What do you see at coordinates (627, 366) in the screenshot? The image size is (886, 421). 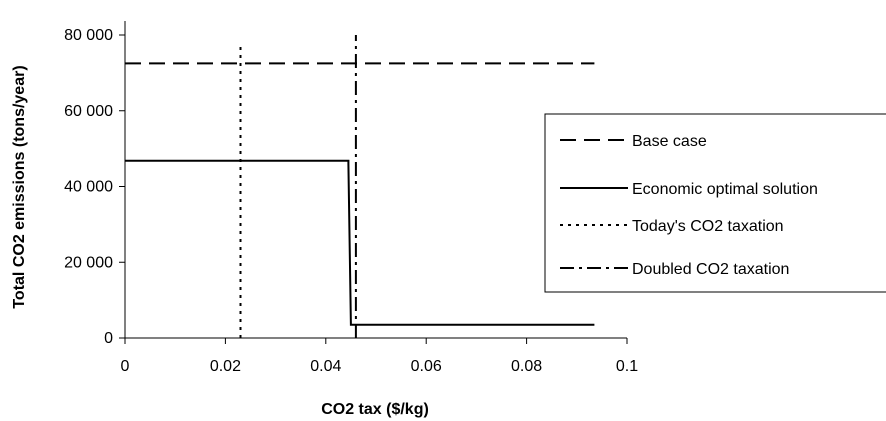 I see `x-tick-label: 0.1` at bounding box center [627, 366].